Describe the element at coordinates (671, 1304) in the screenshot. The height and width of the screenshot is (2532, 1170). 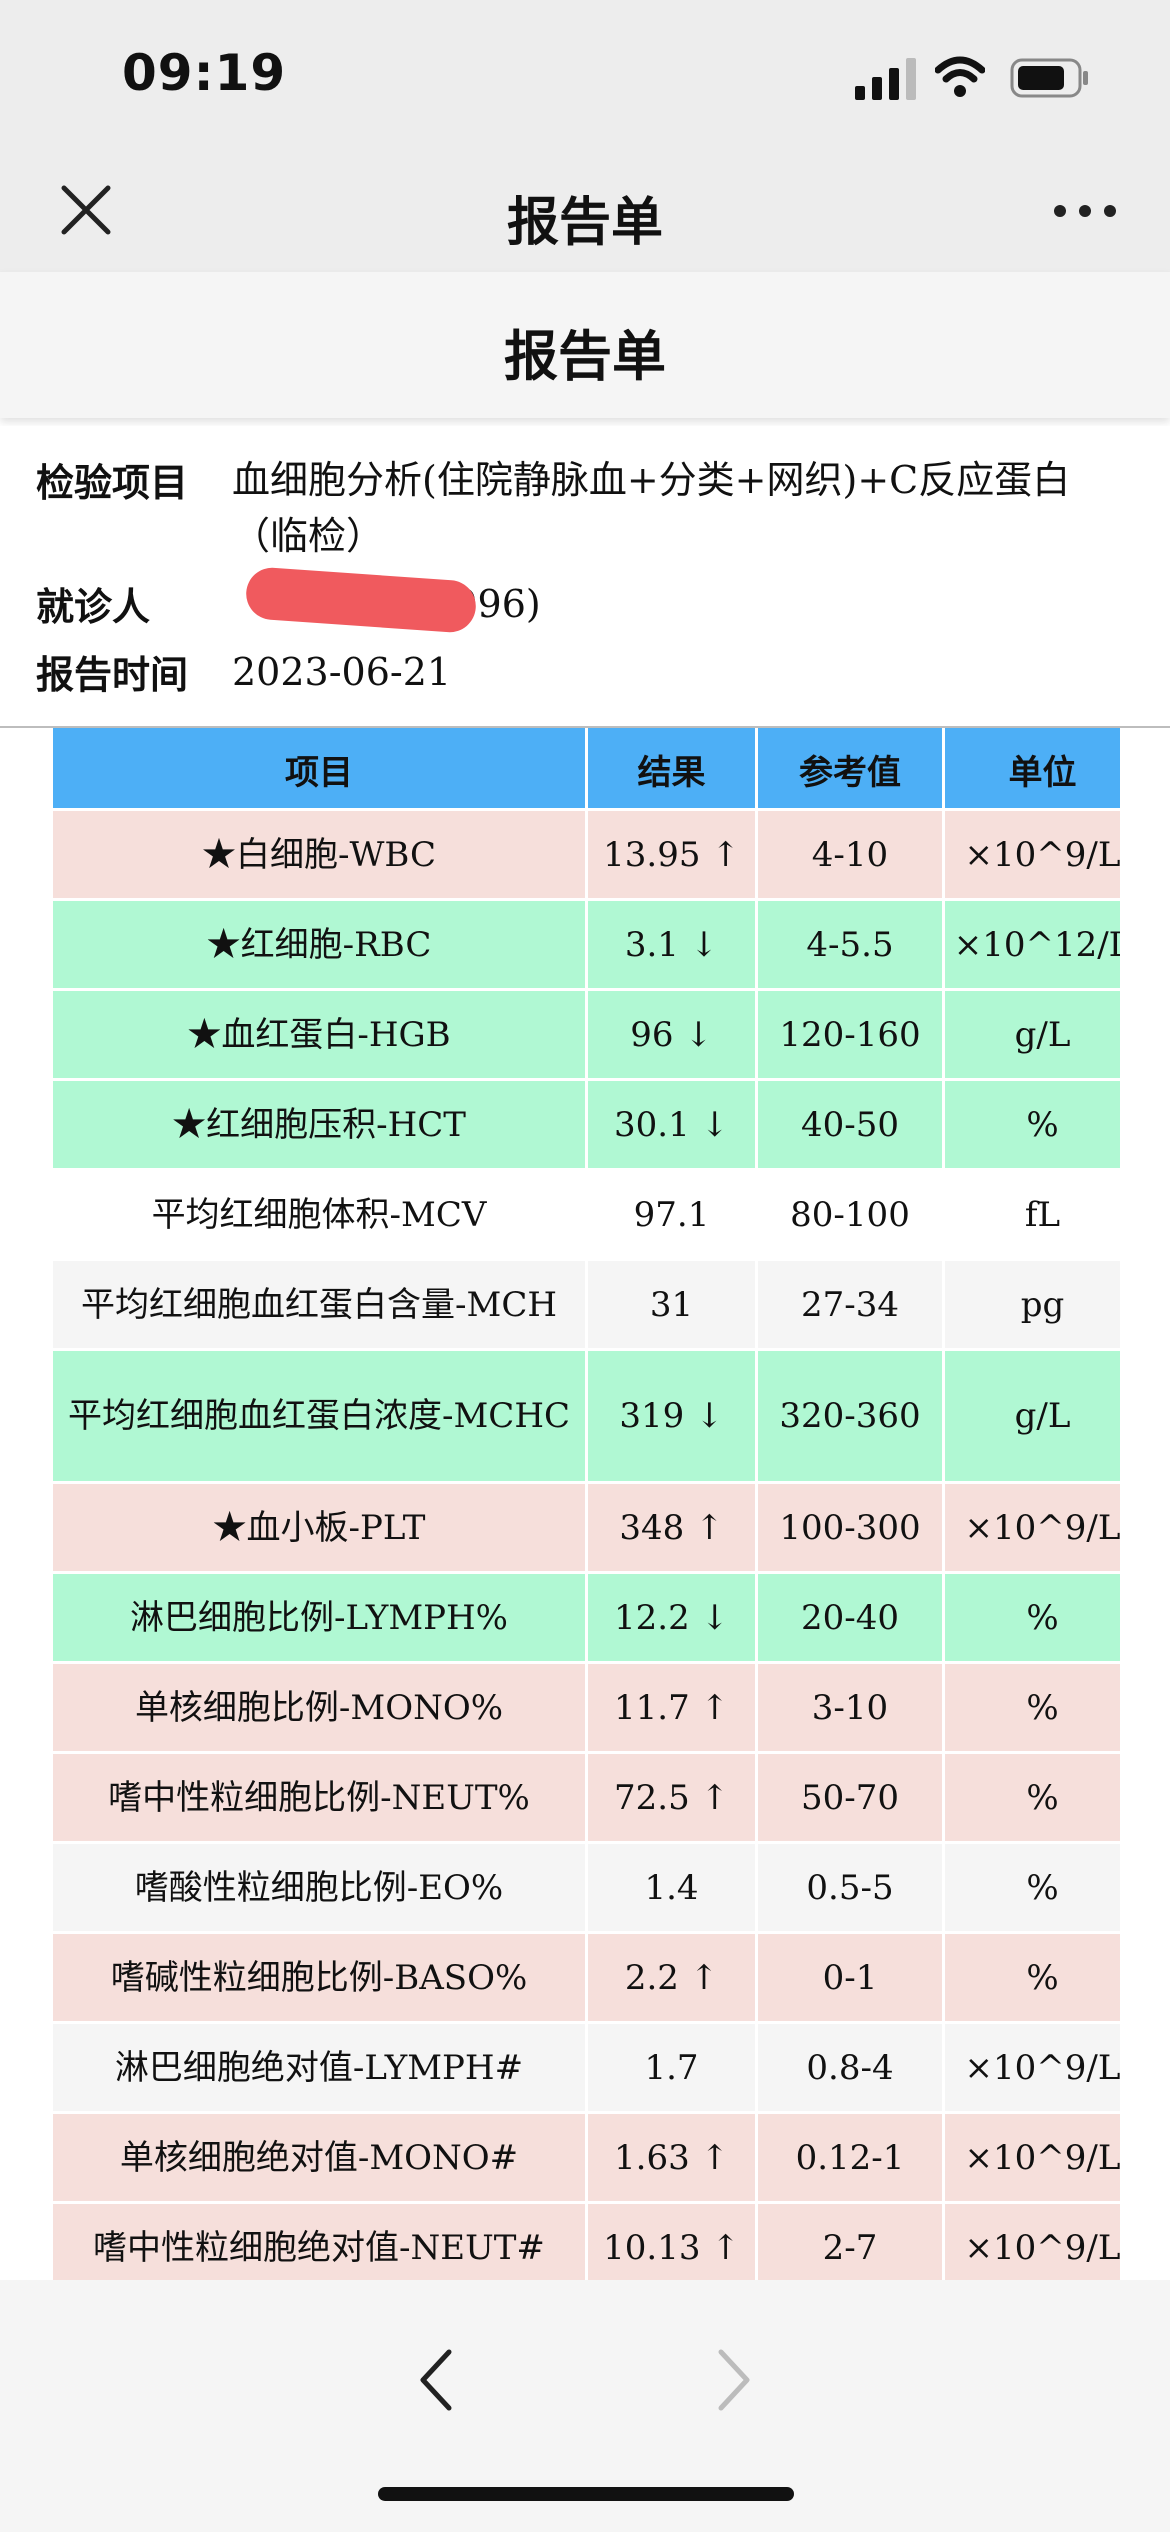
I see `cell-result: 31` at that location.